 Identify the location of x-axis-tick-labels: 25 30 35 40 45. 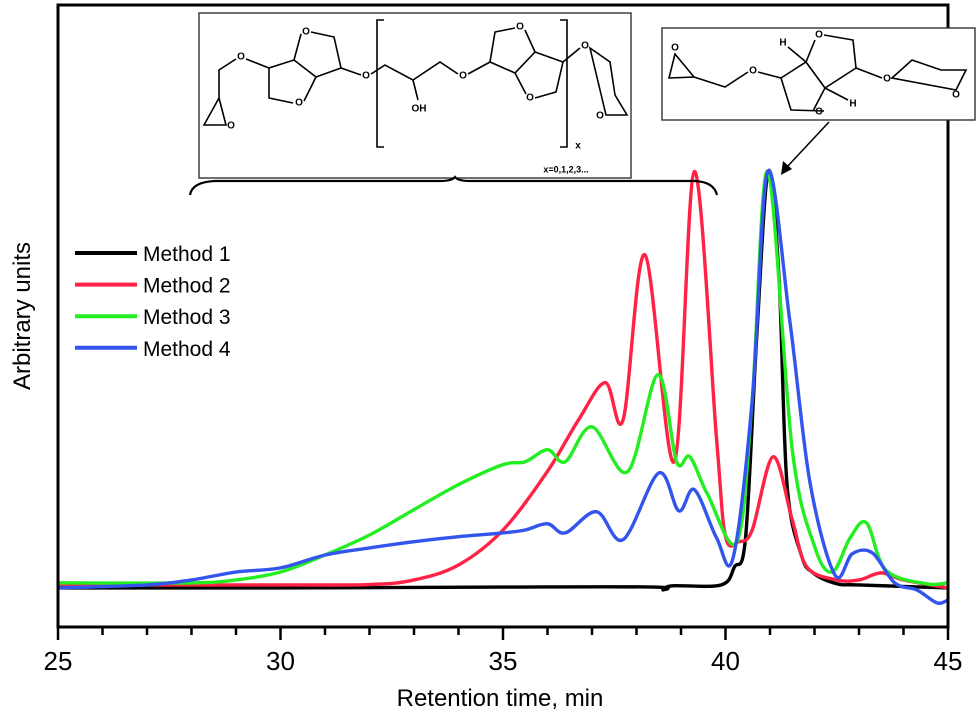
(503, 661).